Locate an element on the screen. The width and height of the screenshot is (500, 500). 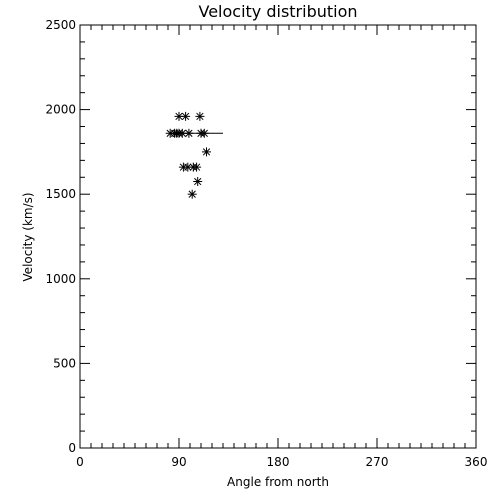
y-tick-label: 1500 is located at coordinates (60, 194).